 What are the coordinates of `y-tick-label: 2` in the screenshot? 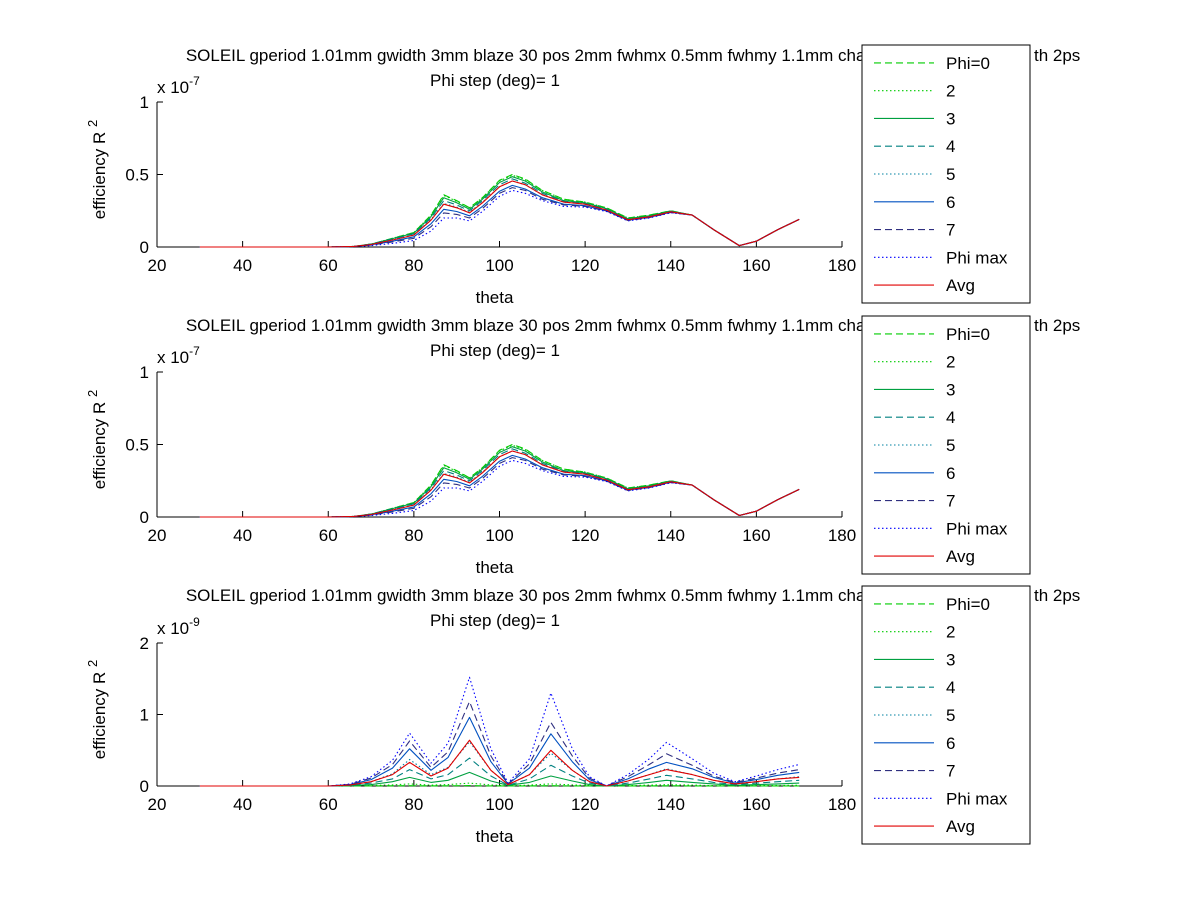 It's located at (144, 643).